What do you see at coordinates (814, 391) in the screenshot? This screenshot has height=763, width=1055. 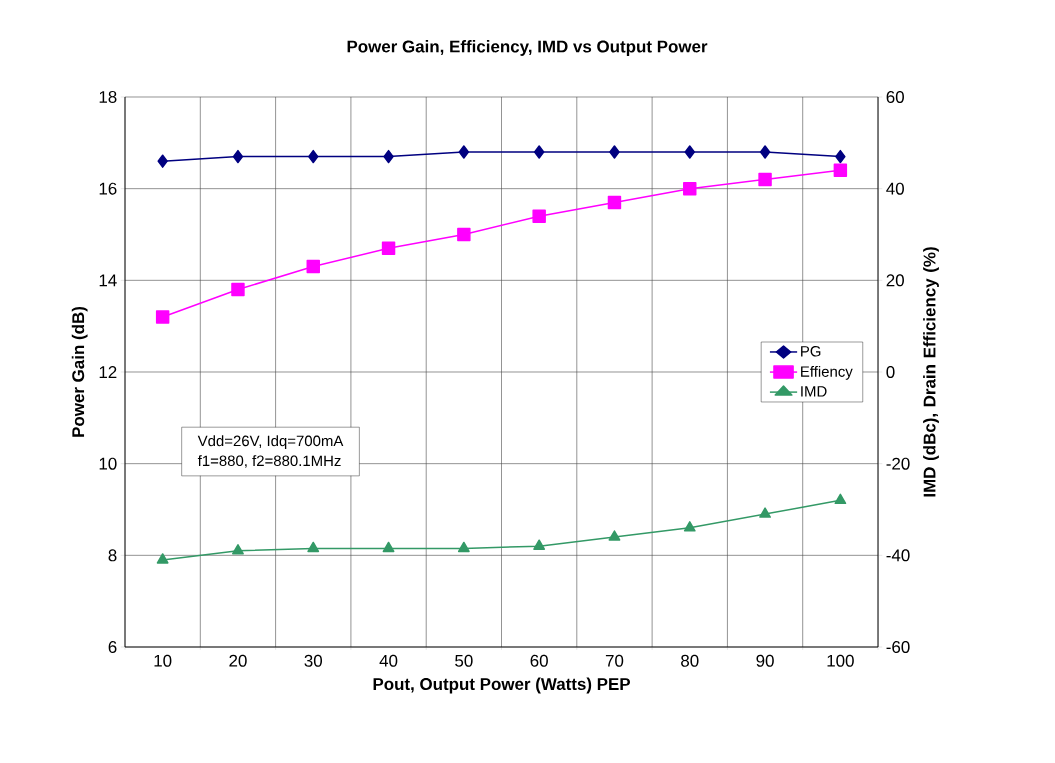 I see `legend-label: IMD` at bounding box center [814, 391].